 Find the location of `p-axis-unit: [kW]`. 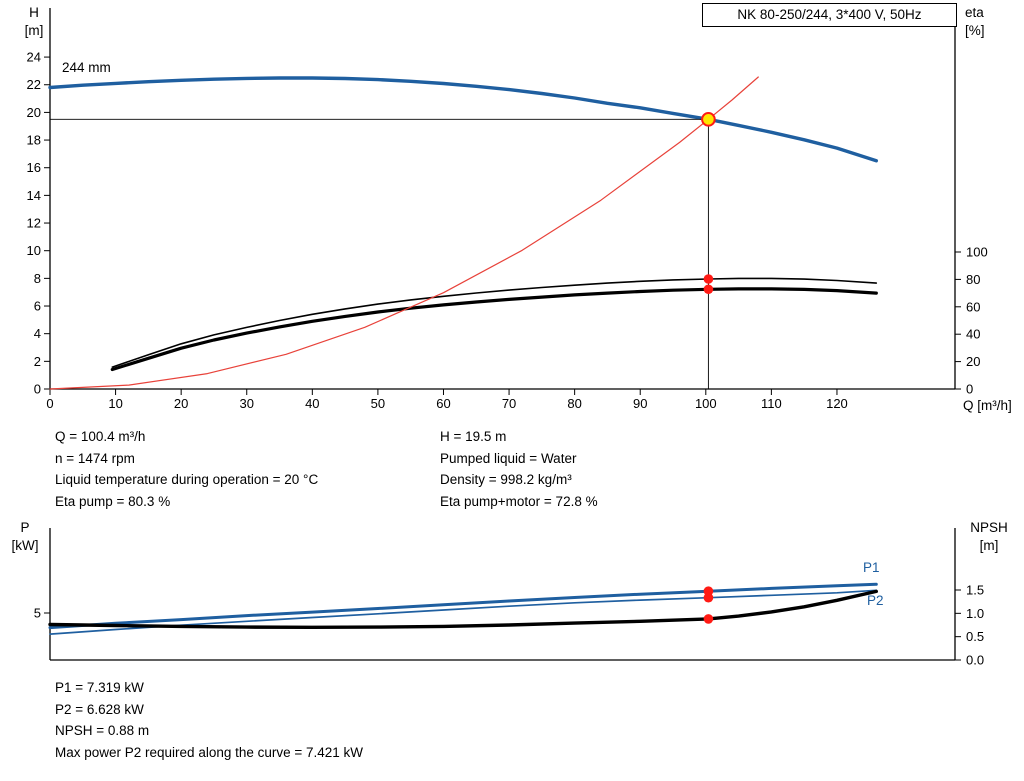

p-axis-unit: [kW] is located at coordinates (25, 545).